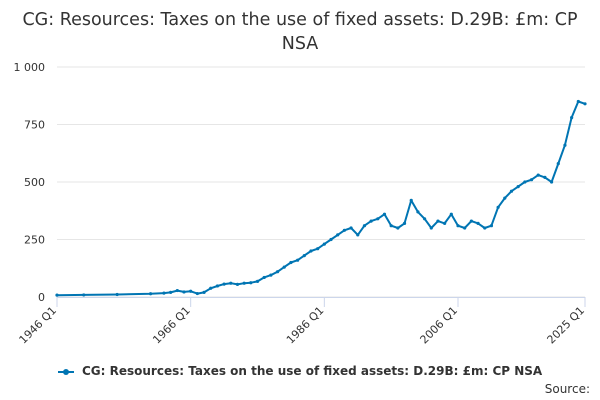 The image size is (600, 400). I want to click on x-tick-label: 1986 Q1, so click(305, 325).